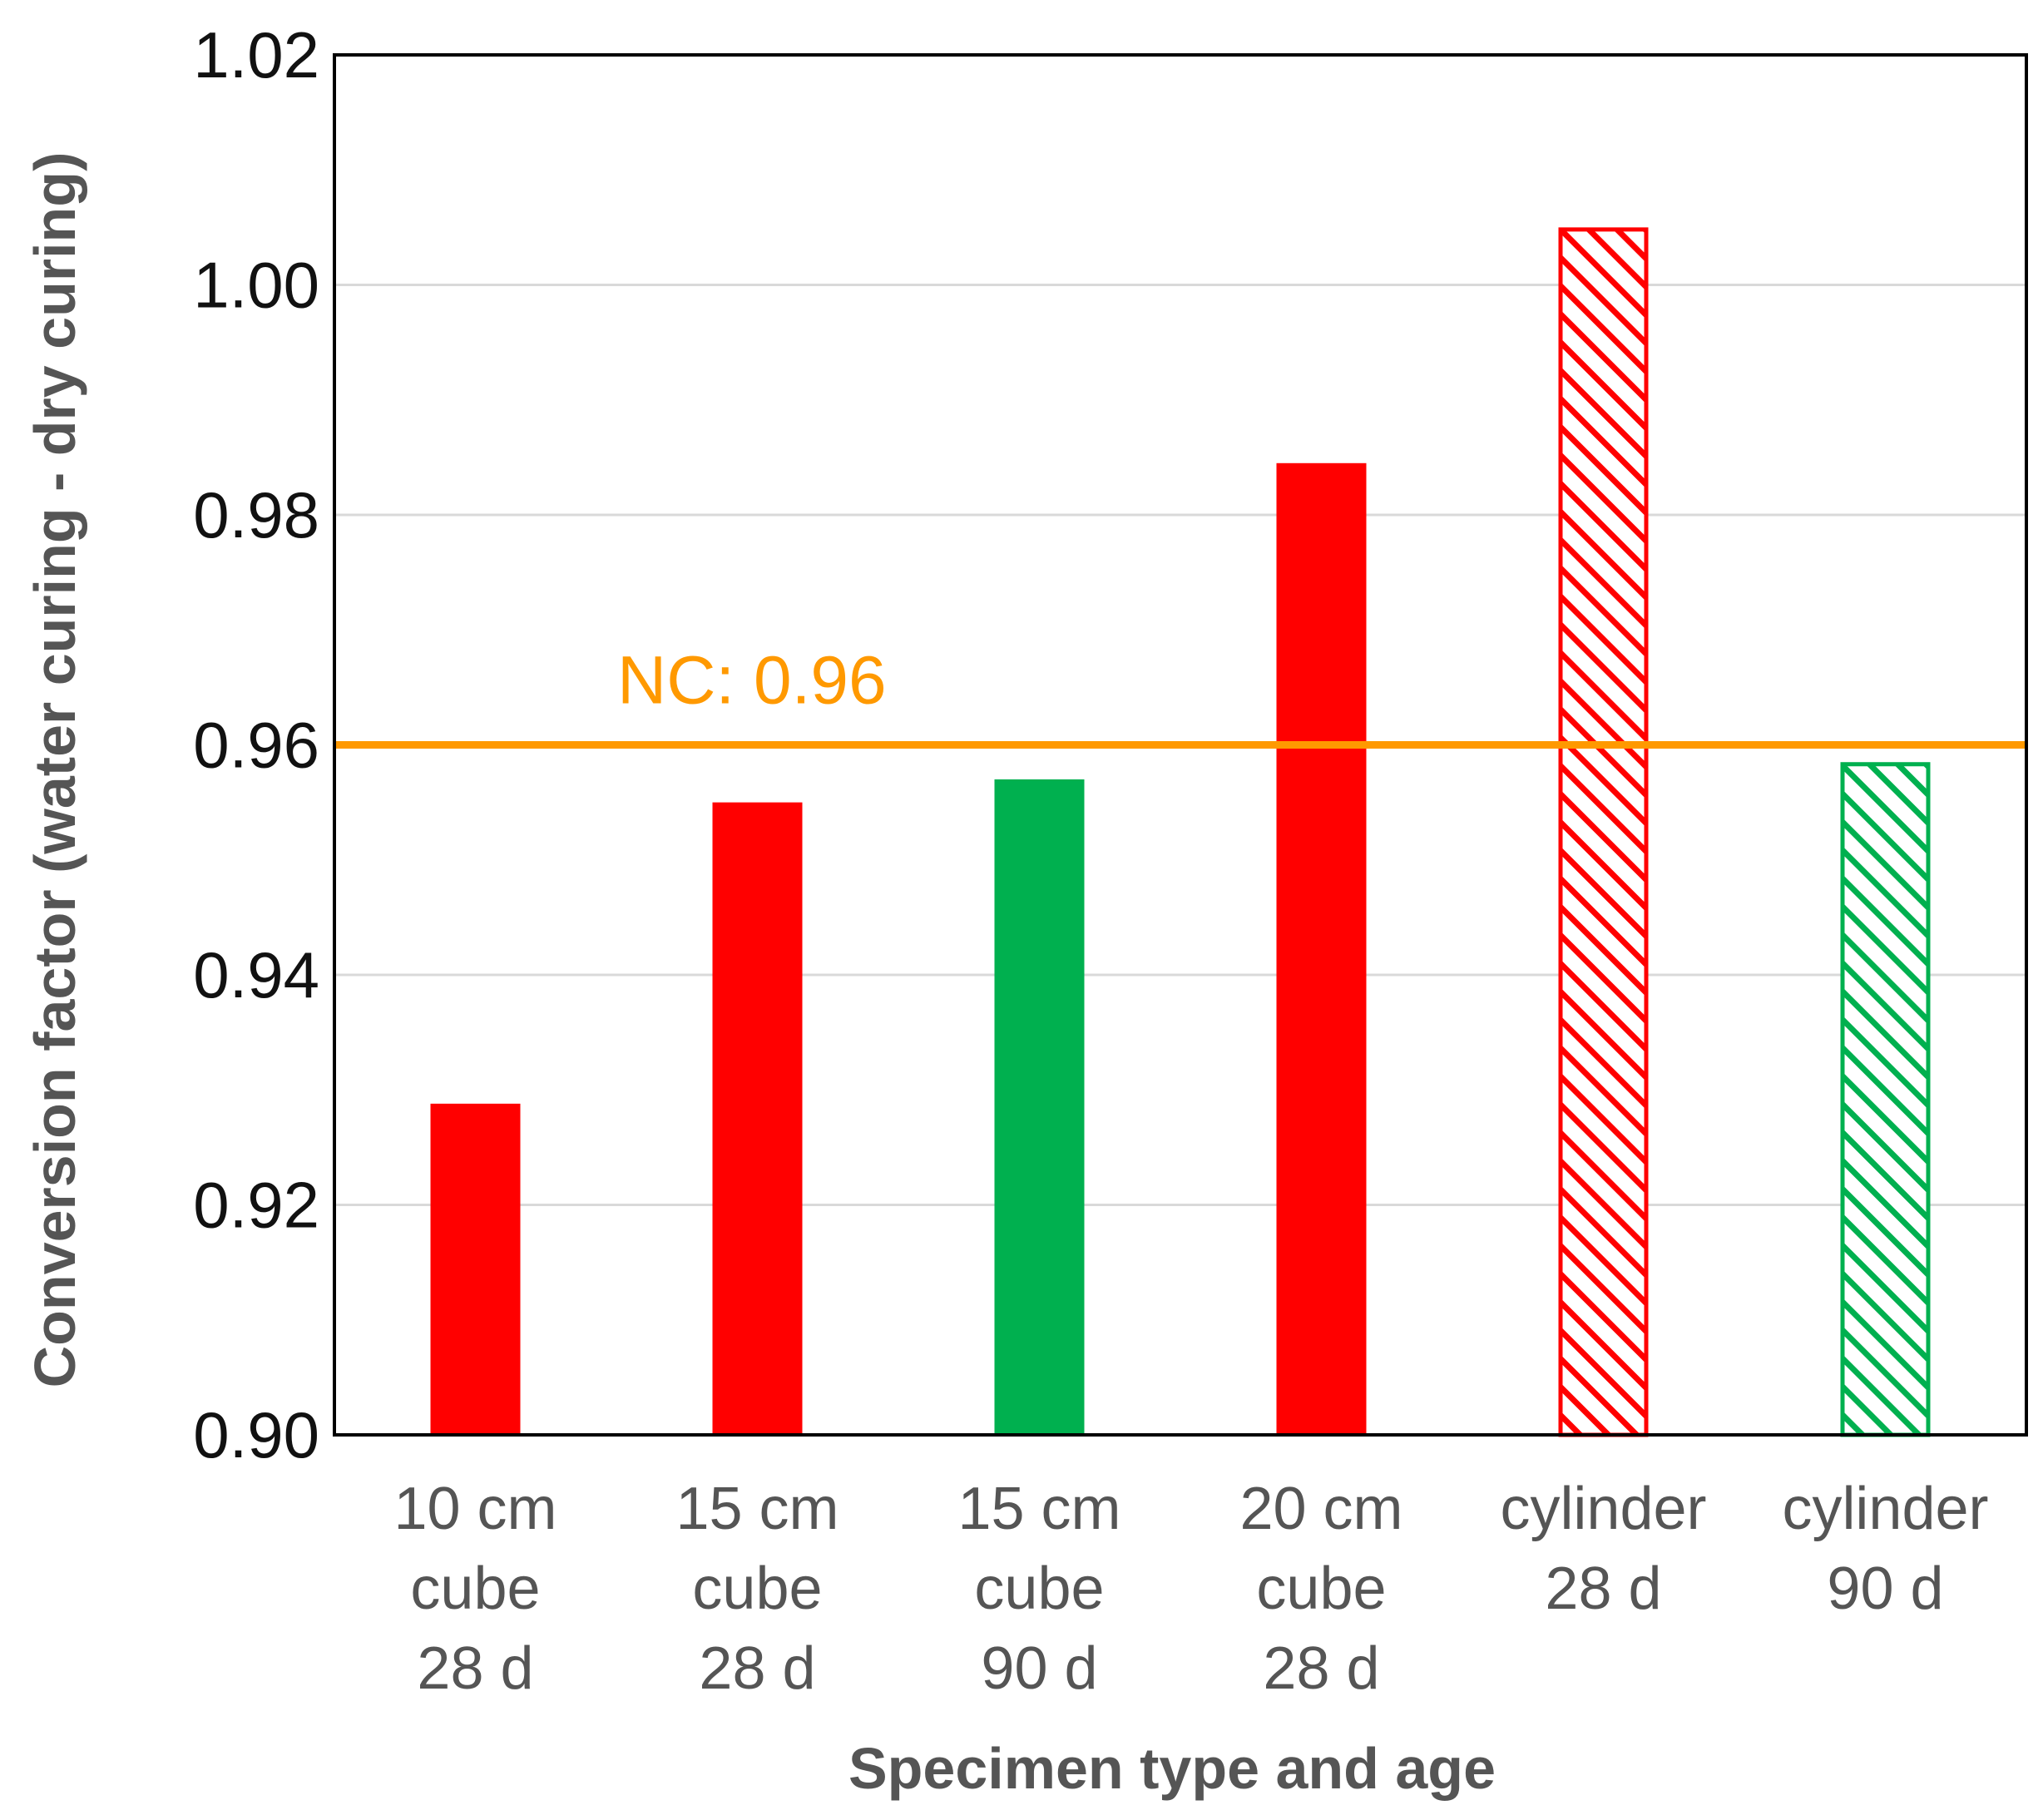 The height and width of the screenshot is (1820, 2043). Describe the element at coordinates (1885, 1549) in the screenshot. I see `x-tick-label: cylinder 90 d` at that location.